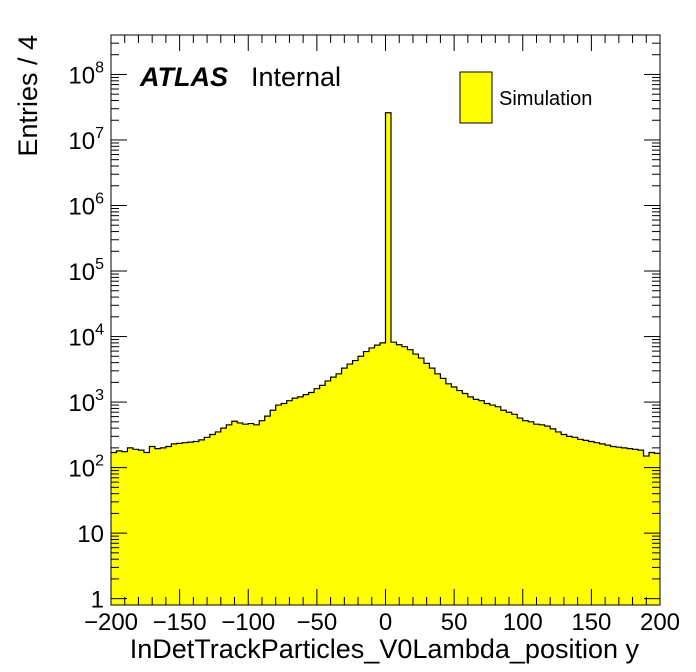 The image size is (696, 672). Describe the element at coordinates (660, 622) in the screenshot. I see `x-tick-label: 200` at that location.